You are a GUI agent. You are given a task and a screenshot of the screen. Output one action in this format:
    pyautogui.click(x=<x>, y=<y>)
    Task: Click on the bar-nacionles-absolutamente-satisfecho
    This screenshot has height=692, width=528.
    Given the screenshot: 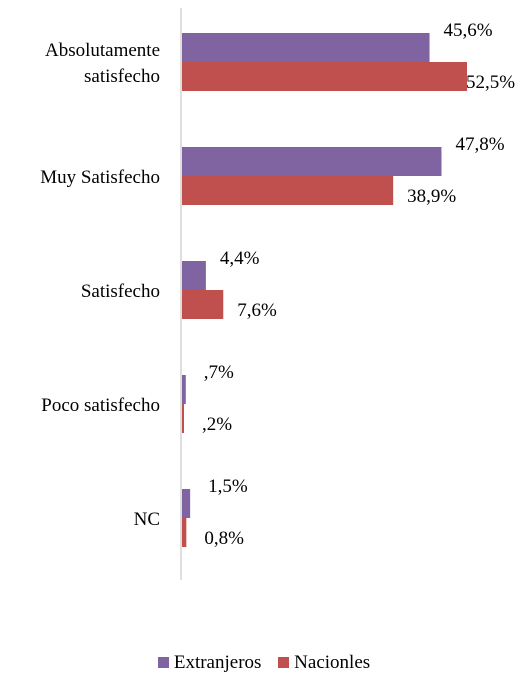 What is the action you would take?
    pyautogui.click(x=324, y=76)
    